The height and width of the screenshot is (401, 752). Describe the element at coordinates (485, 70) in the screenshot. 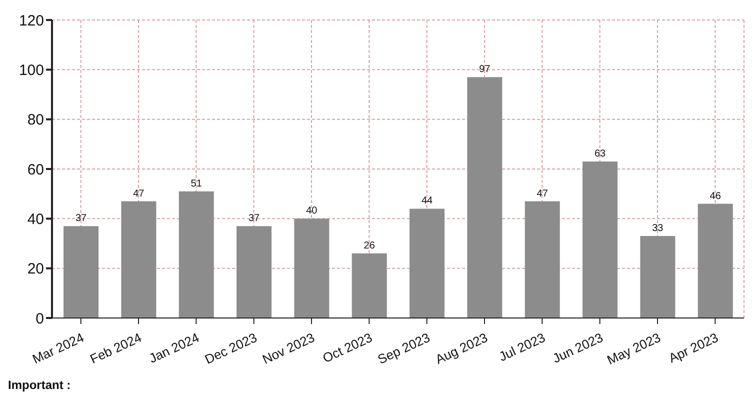

I see `data-label: 97` at that location.